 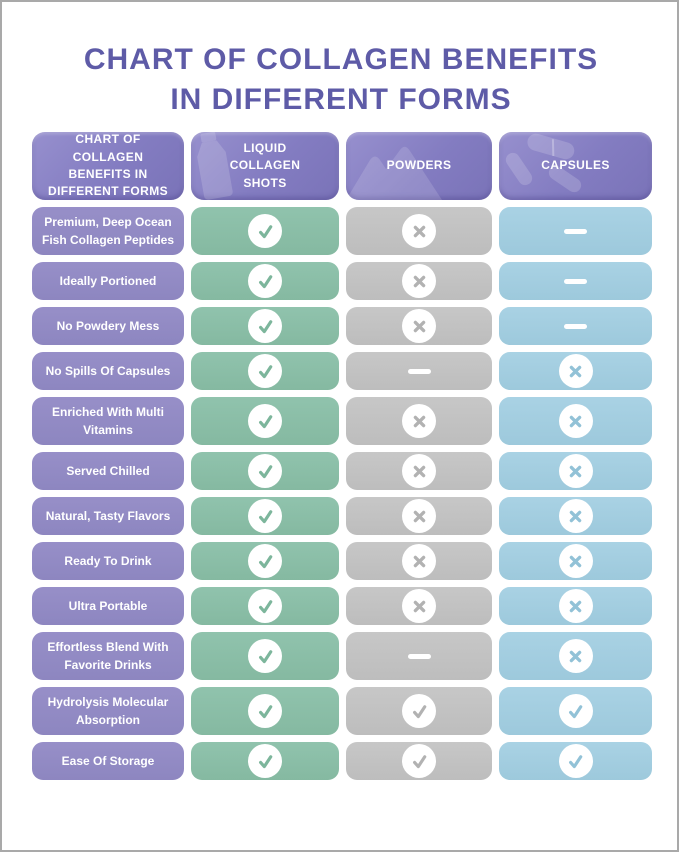 What do you see at coordinates (108, 561) in the screenshot?
I see `row-label: Ready To Drink` at bounding box center [108, 561].